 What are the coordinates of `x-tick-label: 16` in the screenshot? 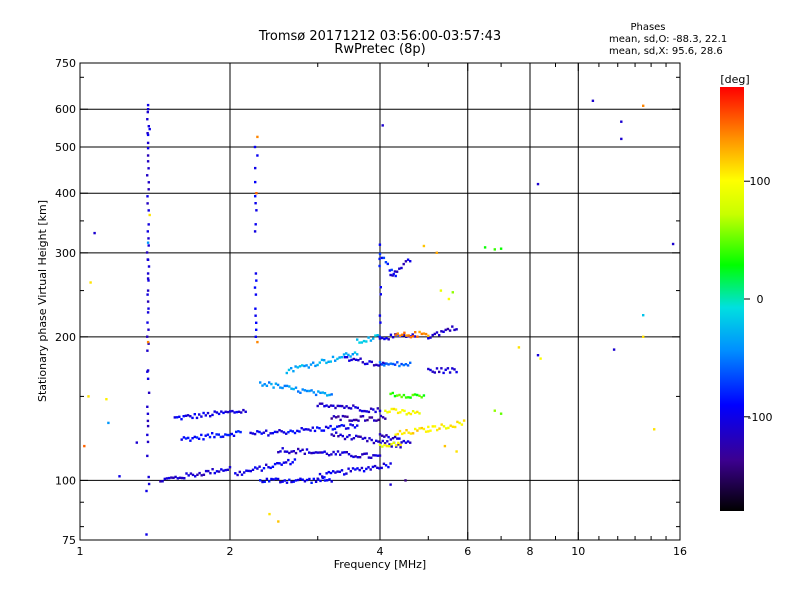 It's located at (680, 551).